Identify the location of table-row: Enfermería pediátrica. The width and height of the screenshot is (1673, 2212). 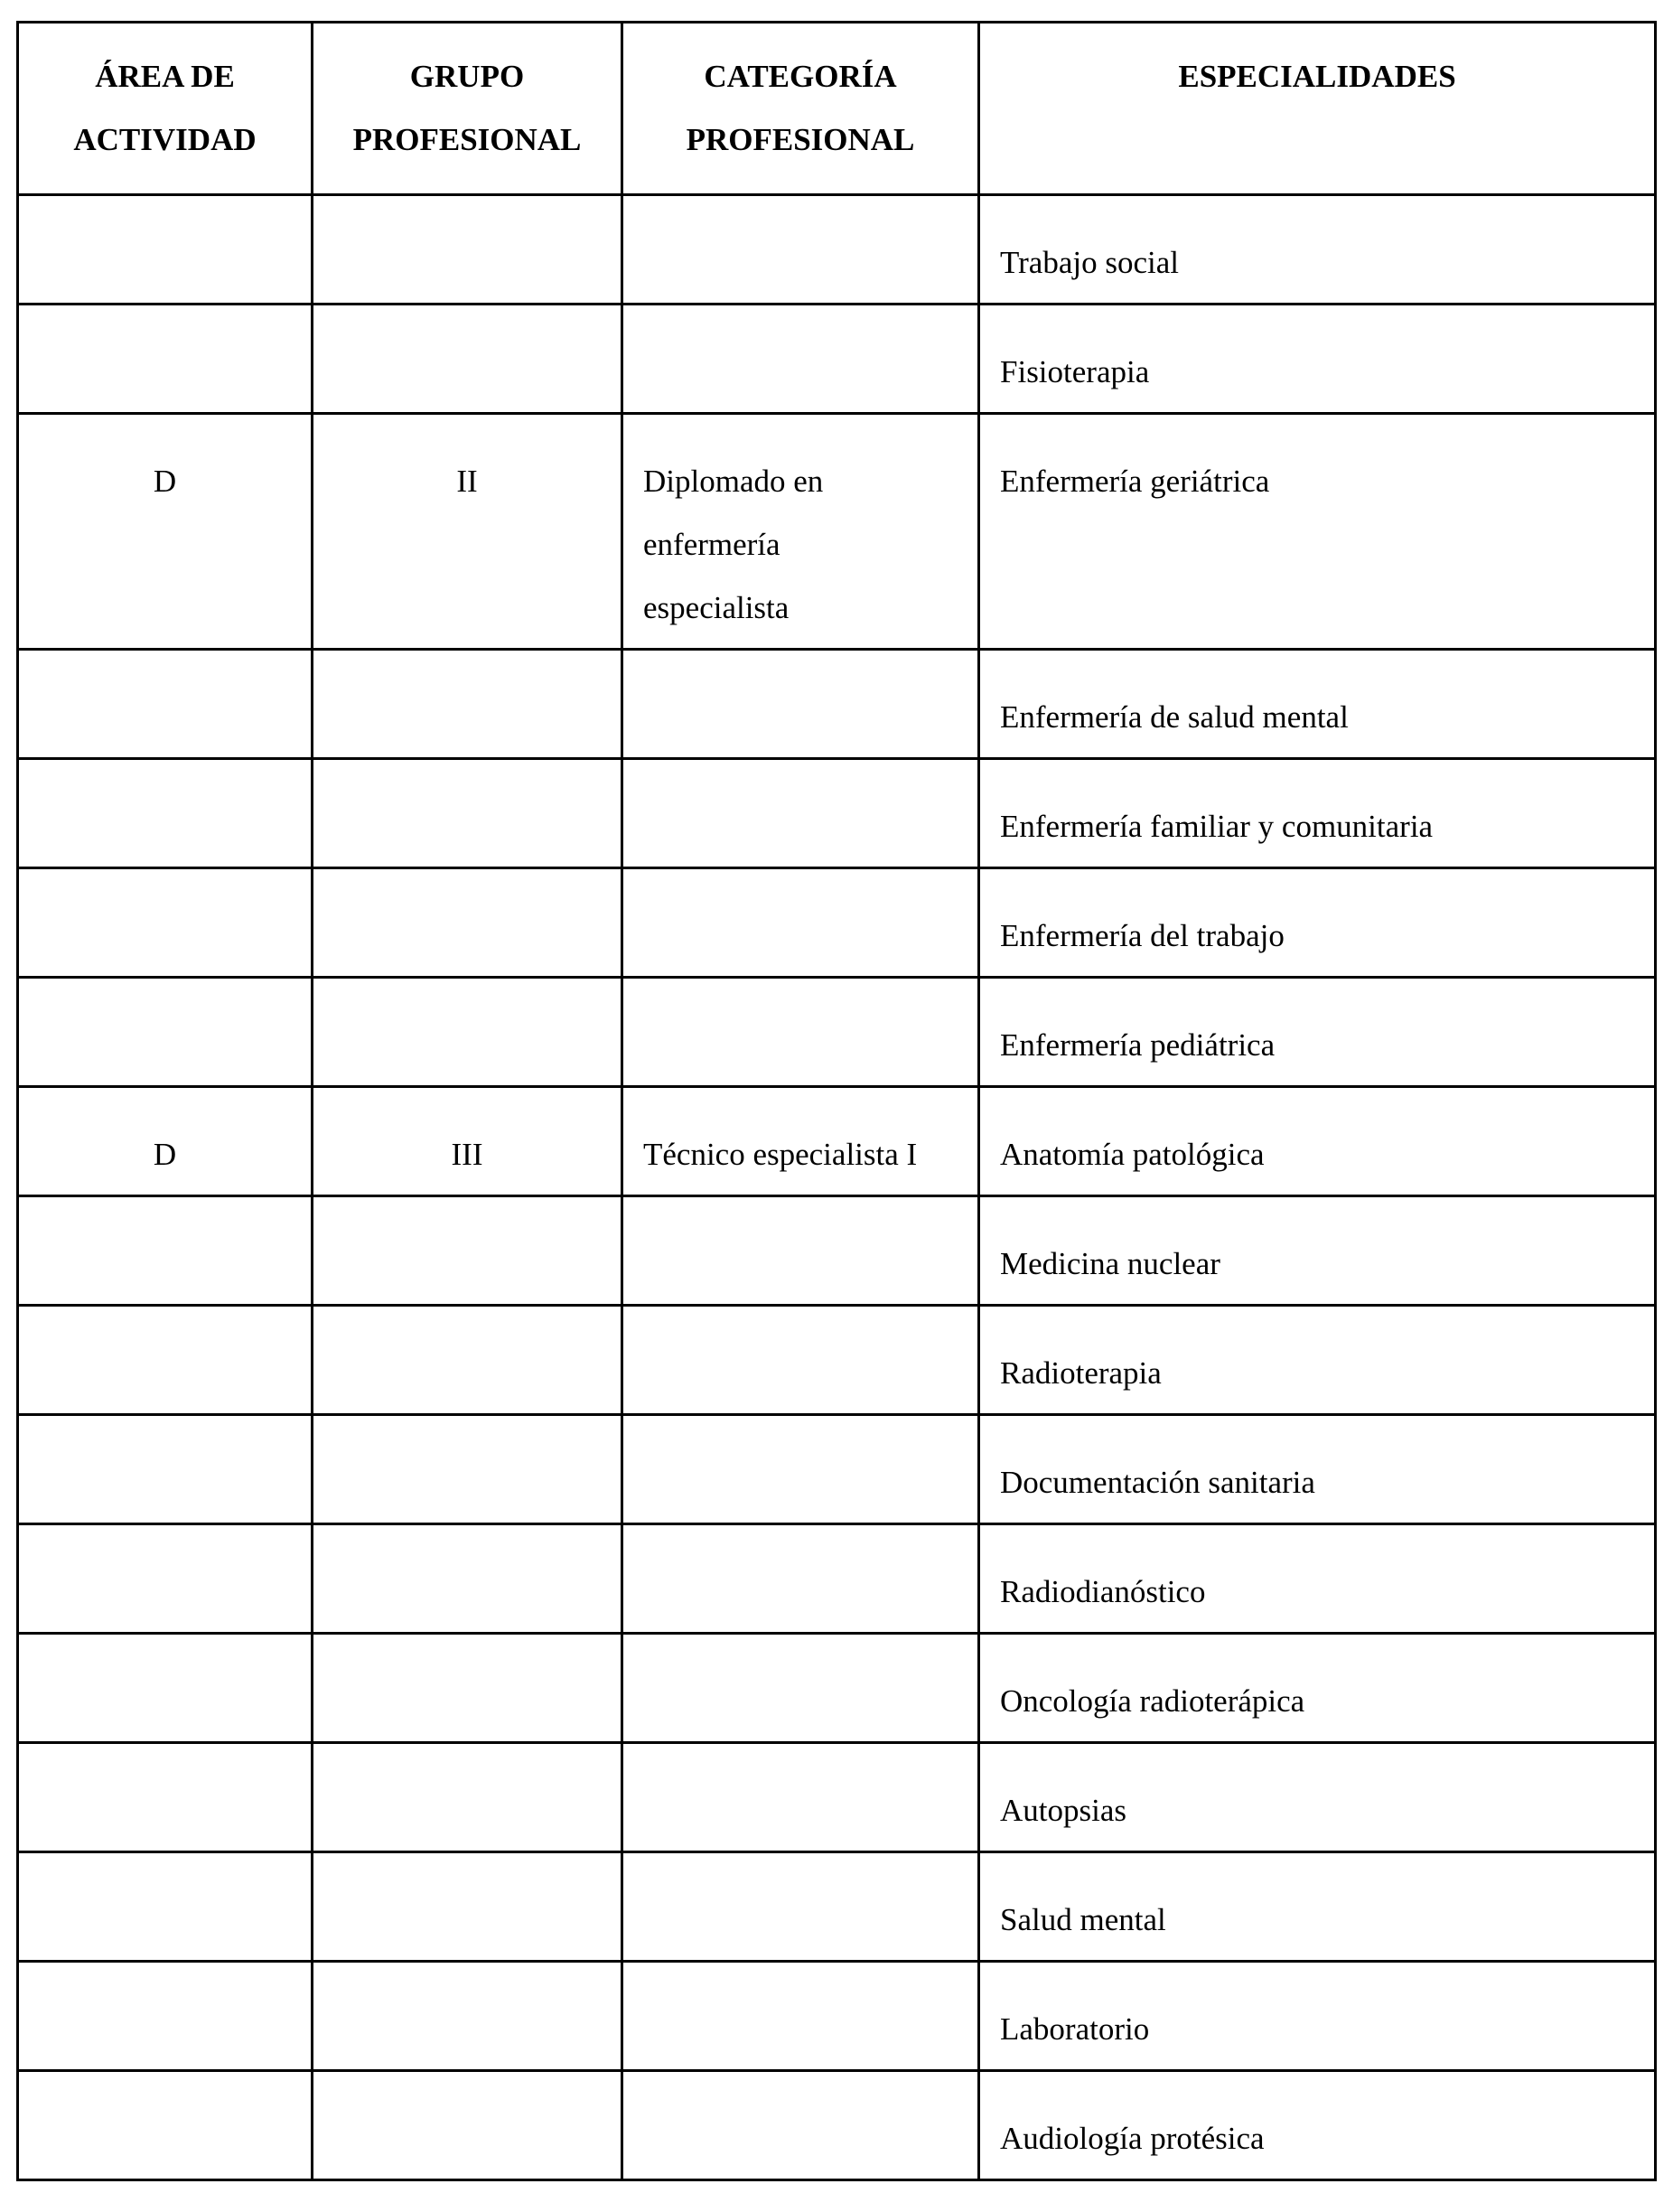
(836, 1032).